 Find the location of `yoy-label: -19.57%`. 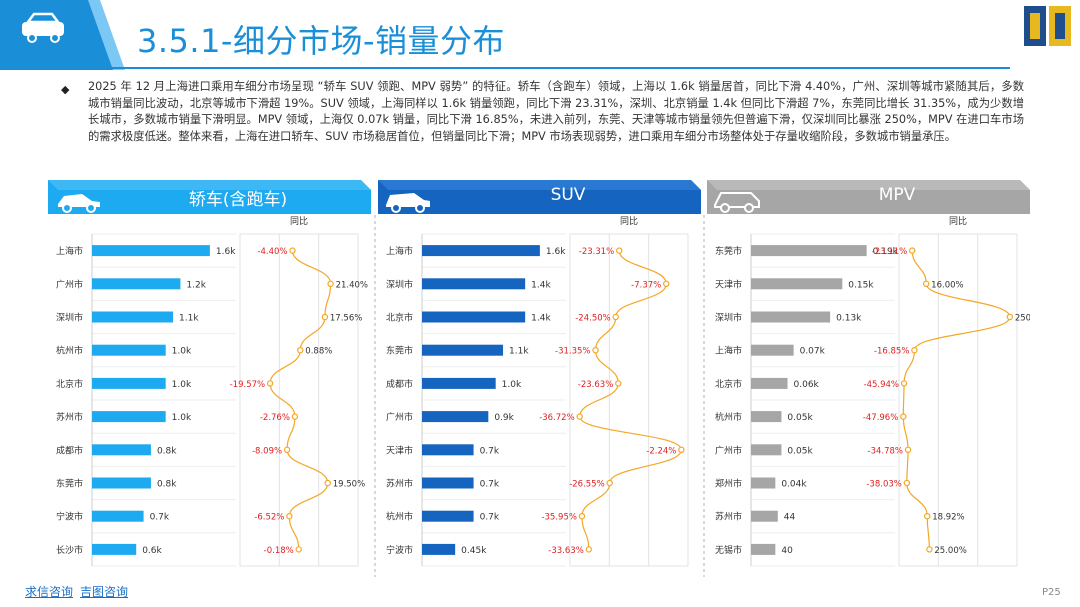

yoy-label: -19.57% is located at coordinates (247, 385).